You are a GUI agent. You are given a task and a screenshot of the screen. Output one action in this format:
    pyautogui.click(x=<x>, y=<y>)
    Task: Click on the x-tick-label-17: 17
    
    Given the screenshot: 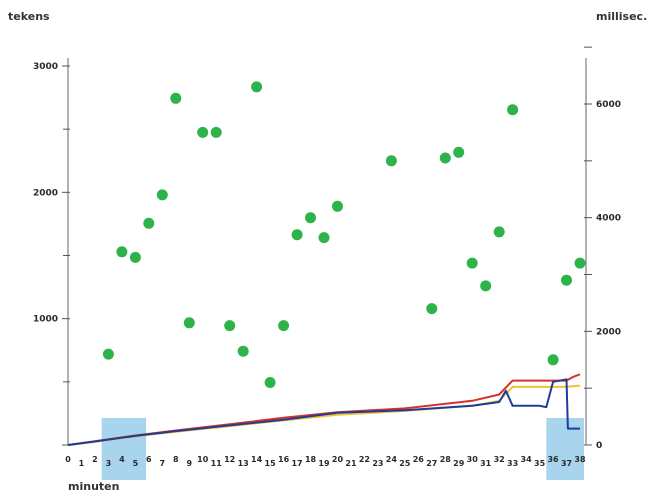 What is the action you would take?
    pyautogui.click(x=296, y=463)
    